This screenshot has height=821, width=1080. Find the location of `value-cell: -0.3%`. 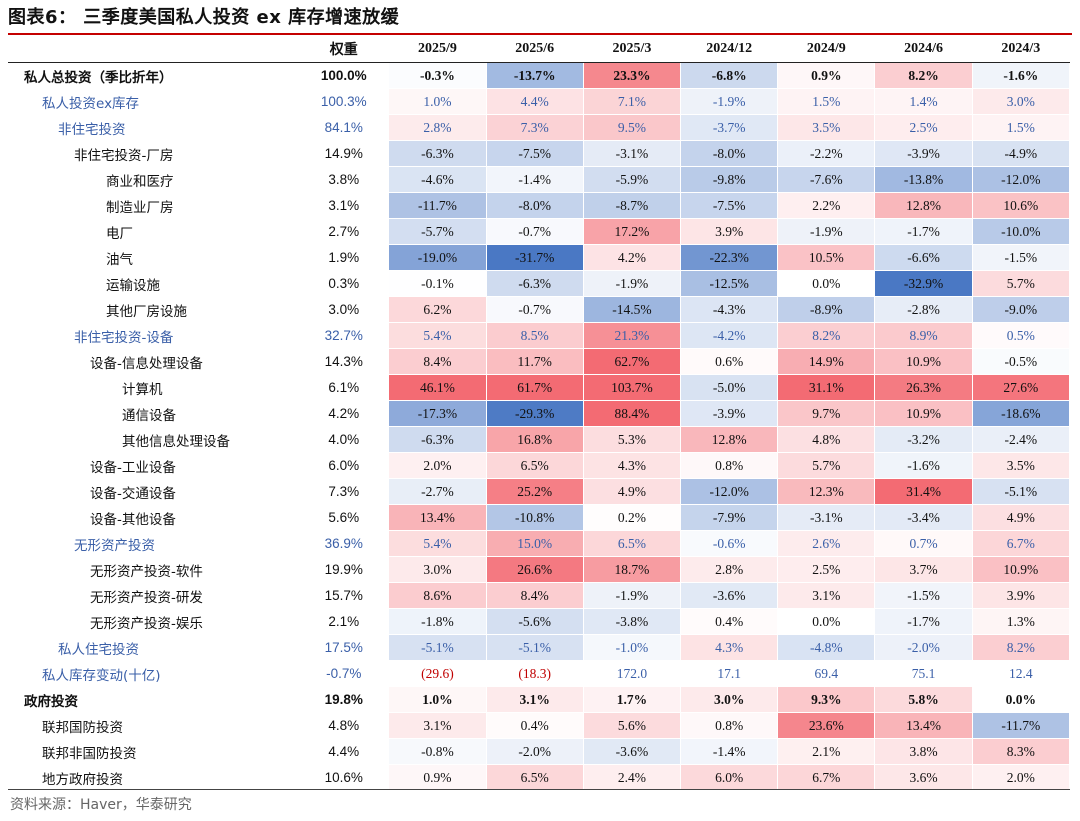

value-cell: -0.3% is located at coordinates (437, 75).